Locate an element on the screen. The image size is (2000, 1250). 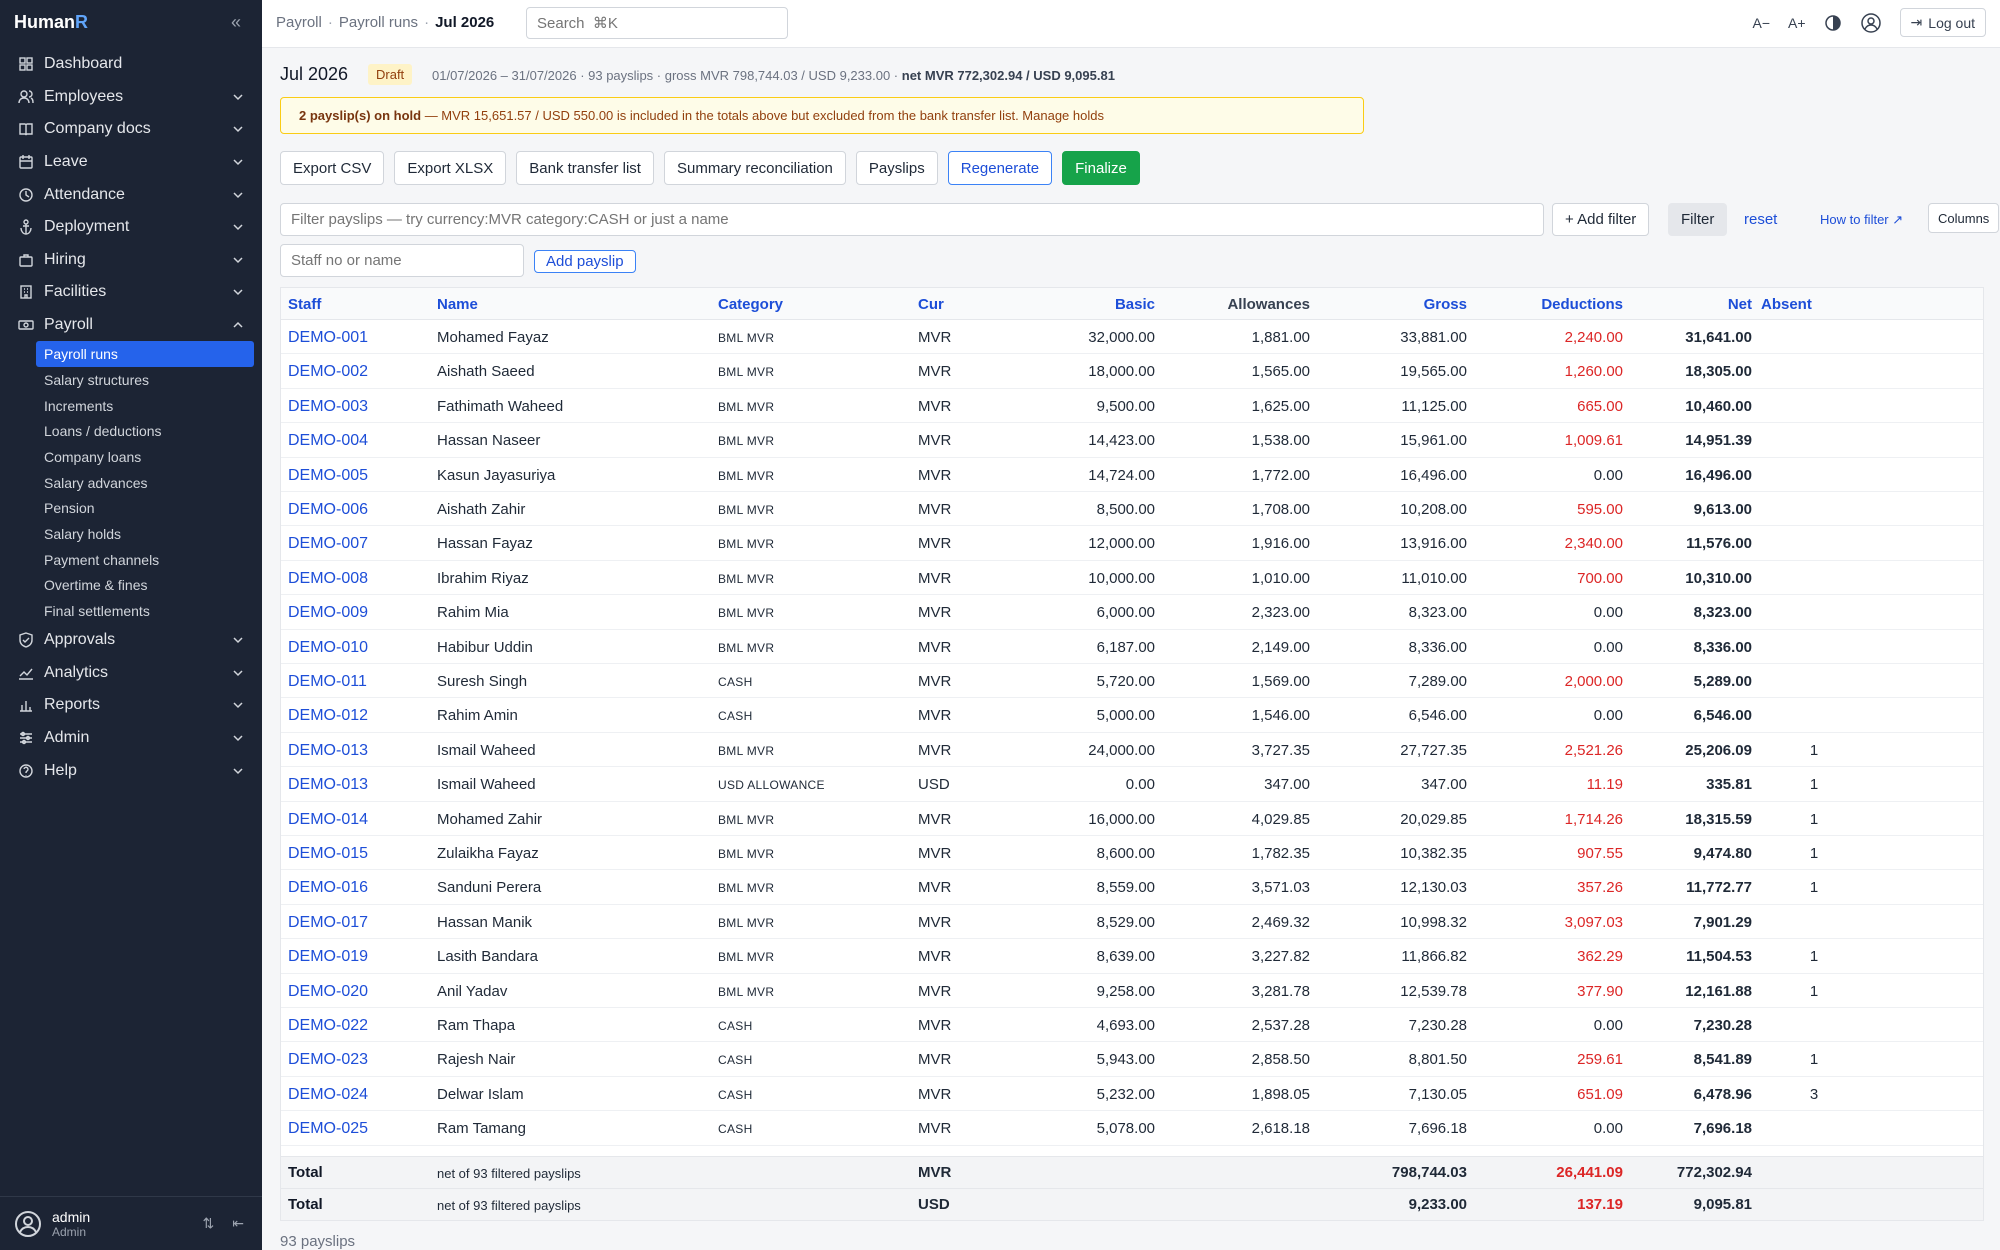
collapse-sidebar-icon: « is located at coordinates (235, 22).